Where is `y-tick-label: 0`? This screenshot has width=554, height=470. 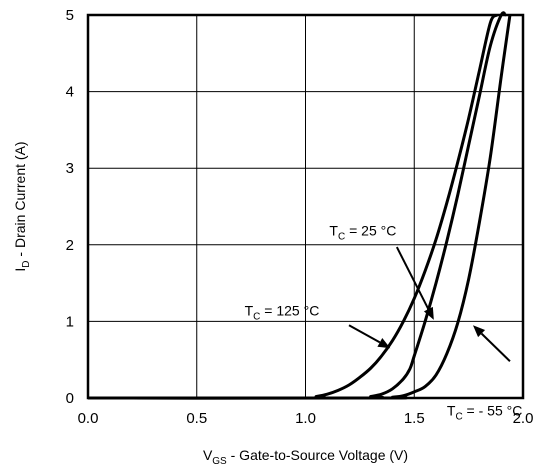
y-tick-label: 0 is located at coordinates (70, 398).